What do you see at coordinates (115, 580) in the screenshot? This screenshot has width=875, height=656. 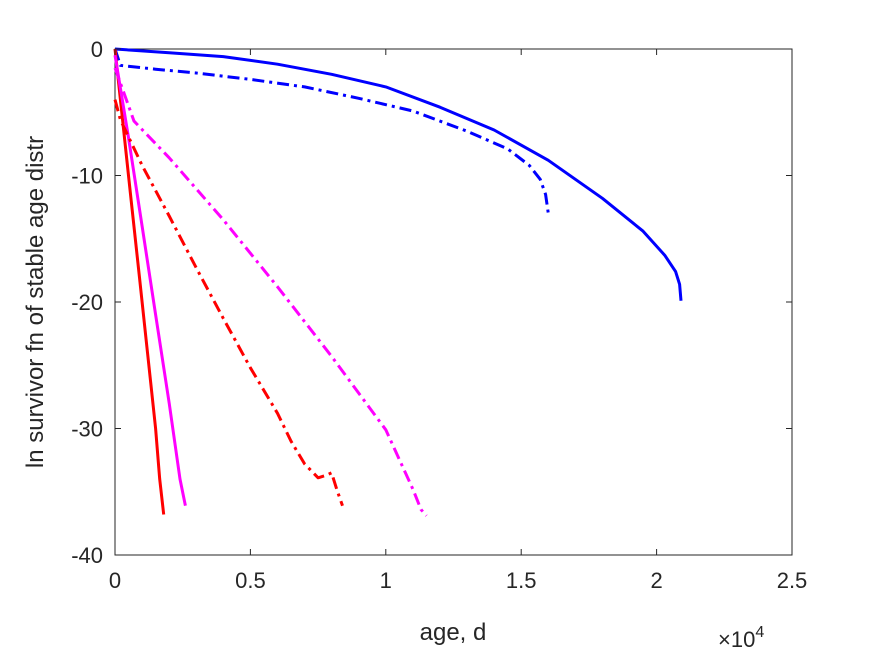 I see `x-tick-label: 0` at bounding box center [115, 580].